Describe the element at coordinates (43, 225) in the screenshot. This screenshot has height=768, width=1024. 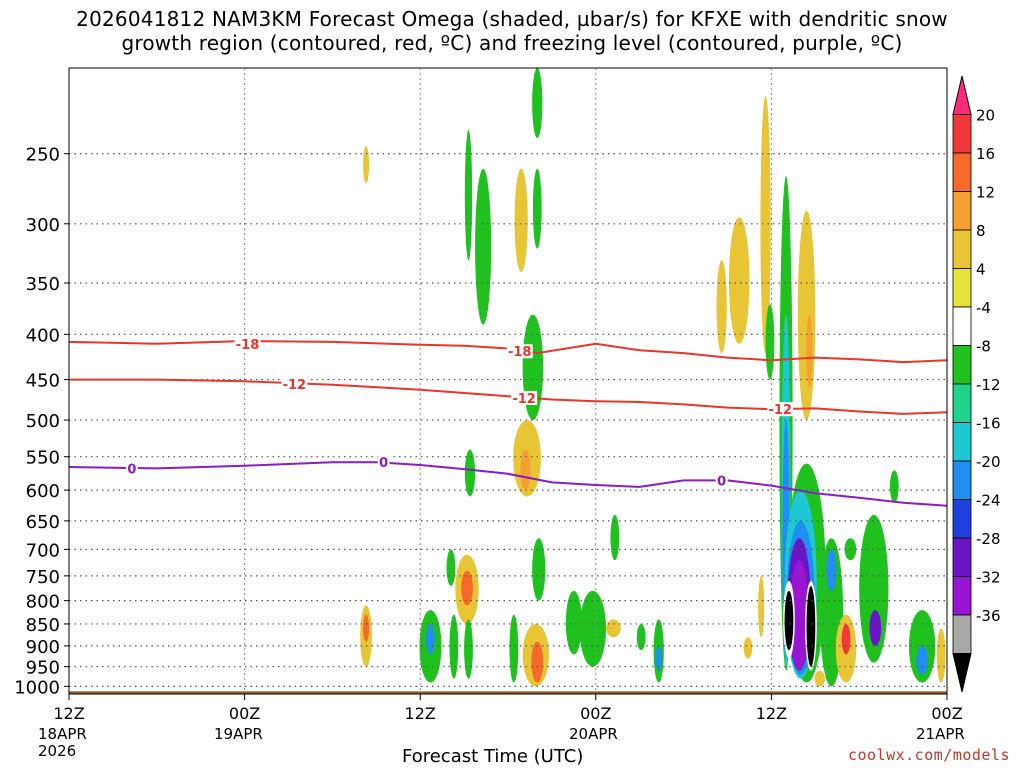
I see `y-tick-label: 300` at that location.